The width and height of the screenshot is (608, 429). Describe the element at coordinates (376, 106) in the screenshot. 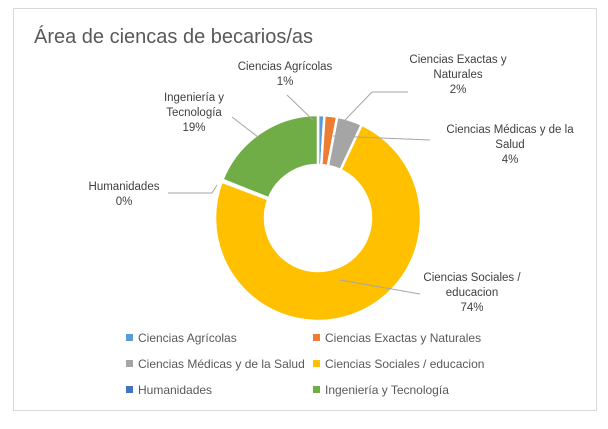

I see `leader-line-ciencias-exactas-y-naturales` at that location.